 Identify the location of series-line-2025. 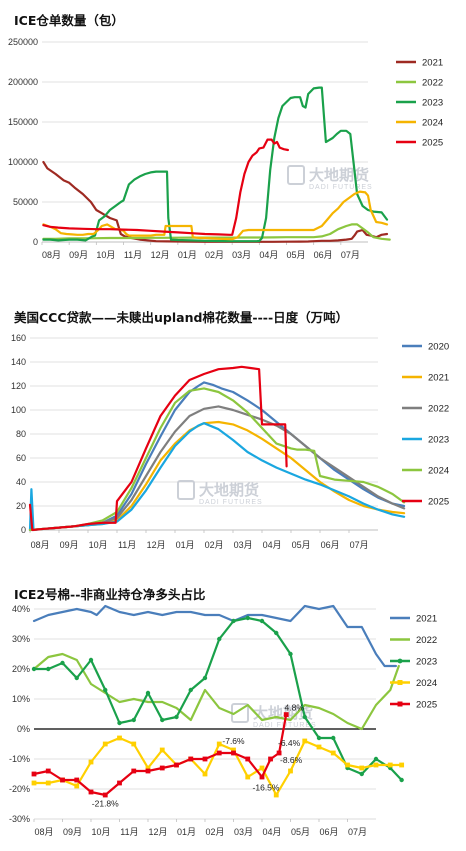
(165, 187).